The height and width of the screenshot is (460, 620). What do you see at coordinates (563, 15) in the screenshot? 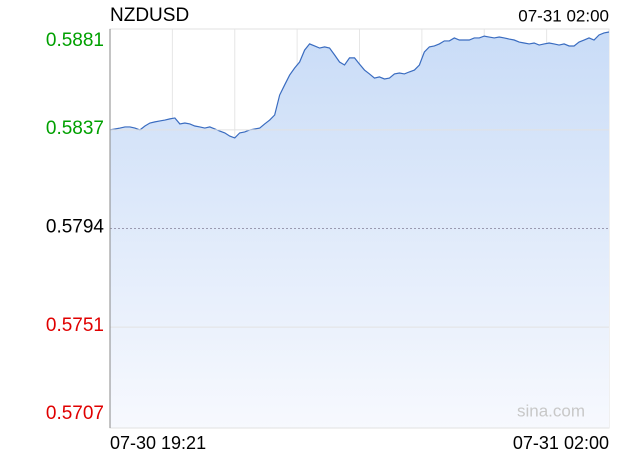
I see `update-time: 07-31 02:00` at bounding box center [563, 15].